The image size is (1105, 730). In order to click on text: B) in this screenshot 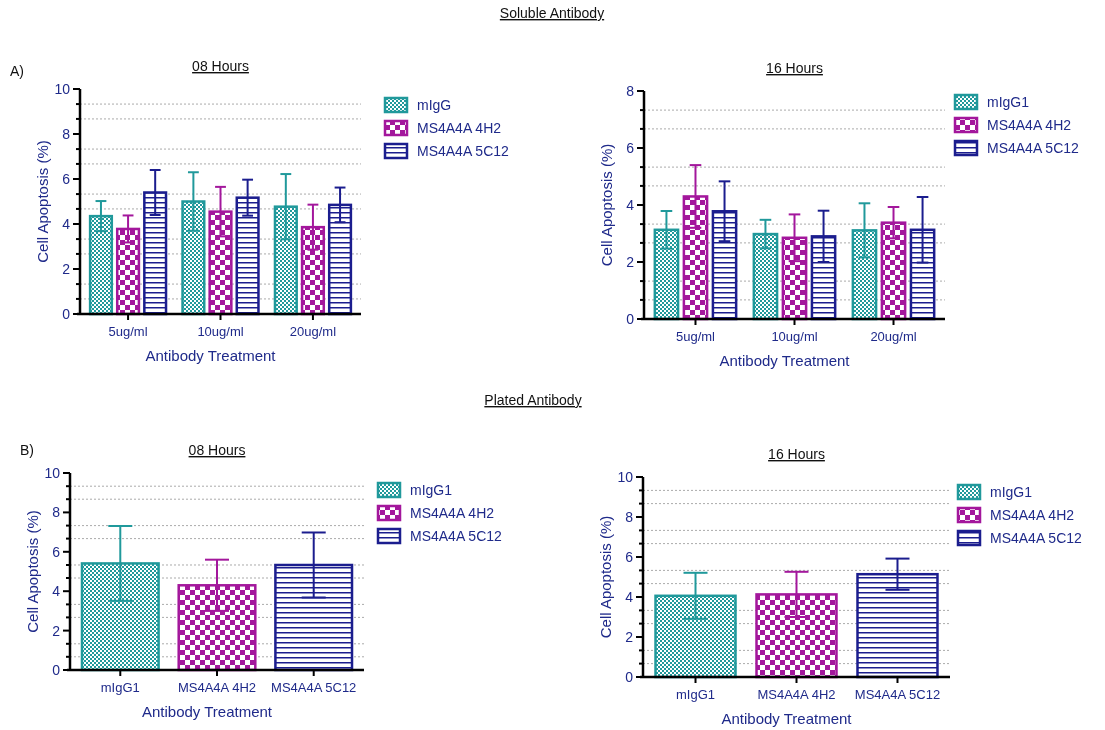, I will do `click(27, 450)`.